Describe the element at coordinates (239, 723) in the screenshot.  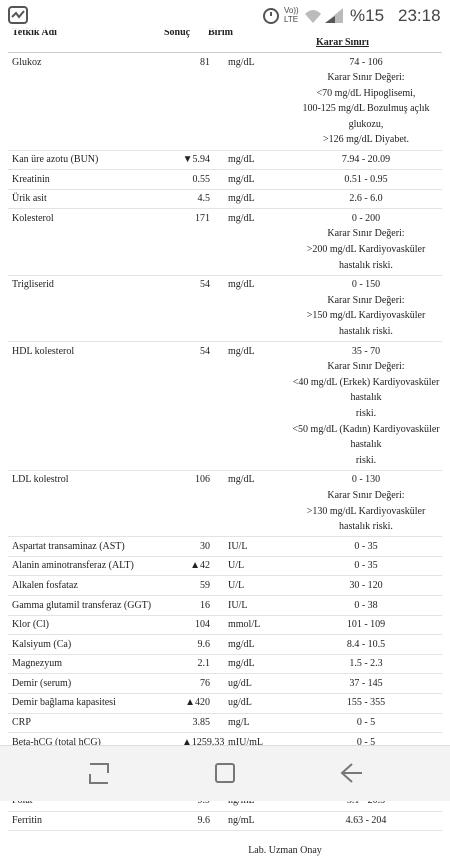
I see `test-unit: mg/L` at that location.